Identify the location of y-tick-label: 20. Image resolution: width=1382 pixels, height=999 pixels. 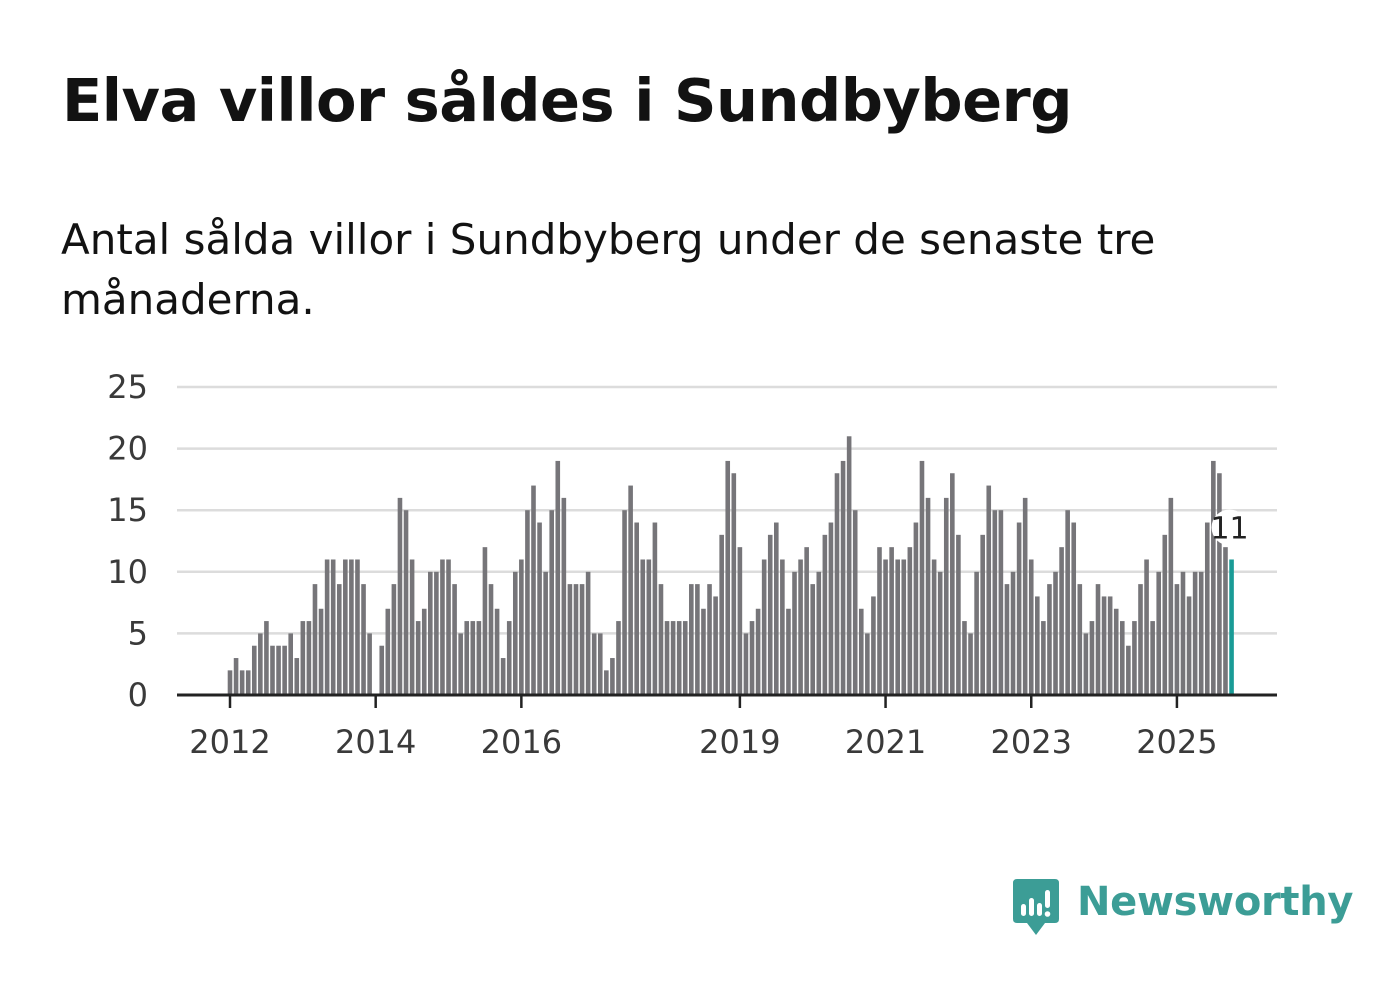
(127, 449).